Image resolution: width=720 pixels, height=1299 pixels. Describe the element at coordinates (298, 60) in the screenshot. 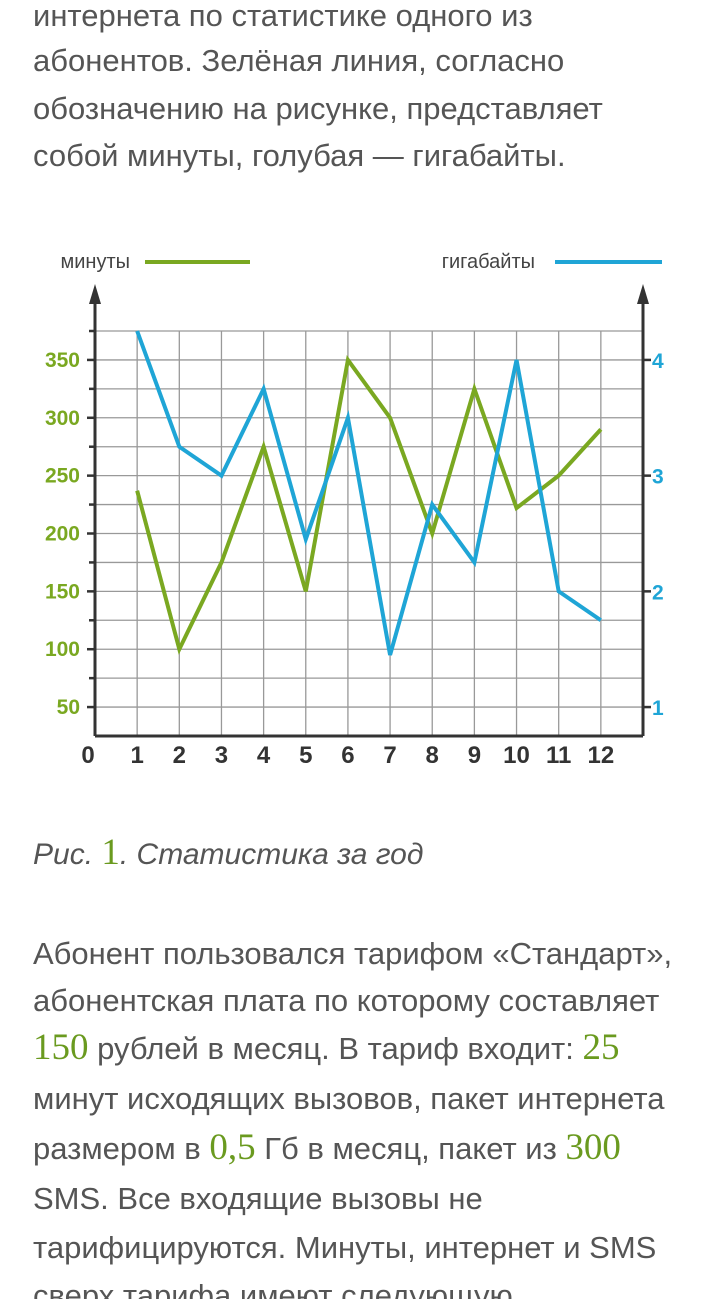

I see `intro-line: абонентов. Зелёная линия, согласно` at that location.